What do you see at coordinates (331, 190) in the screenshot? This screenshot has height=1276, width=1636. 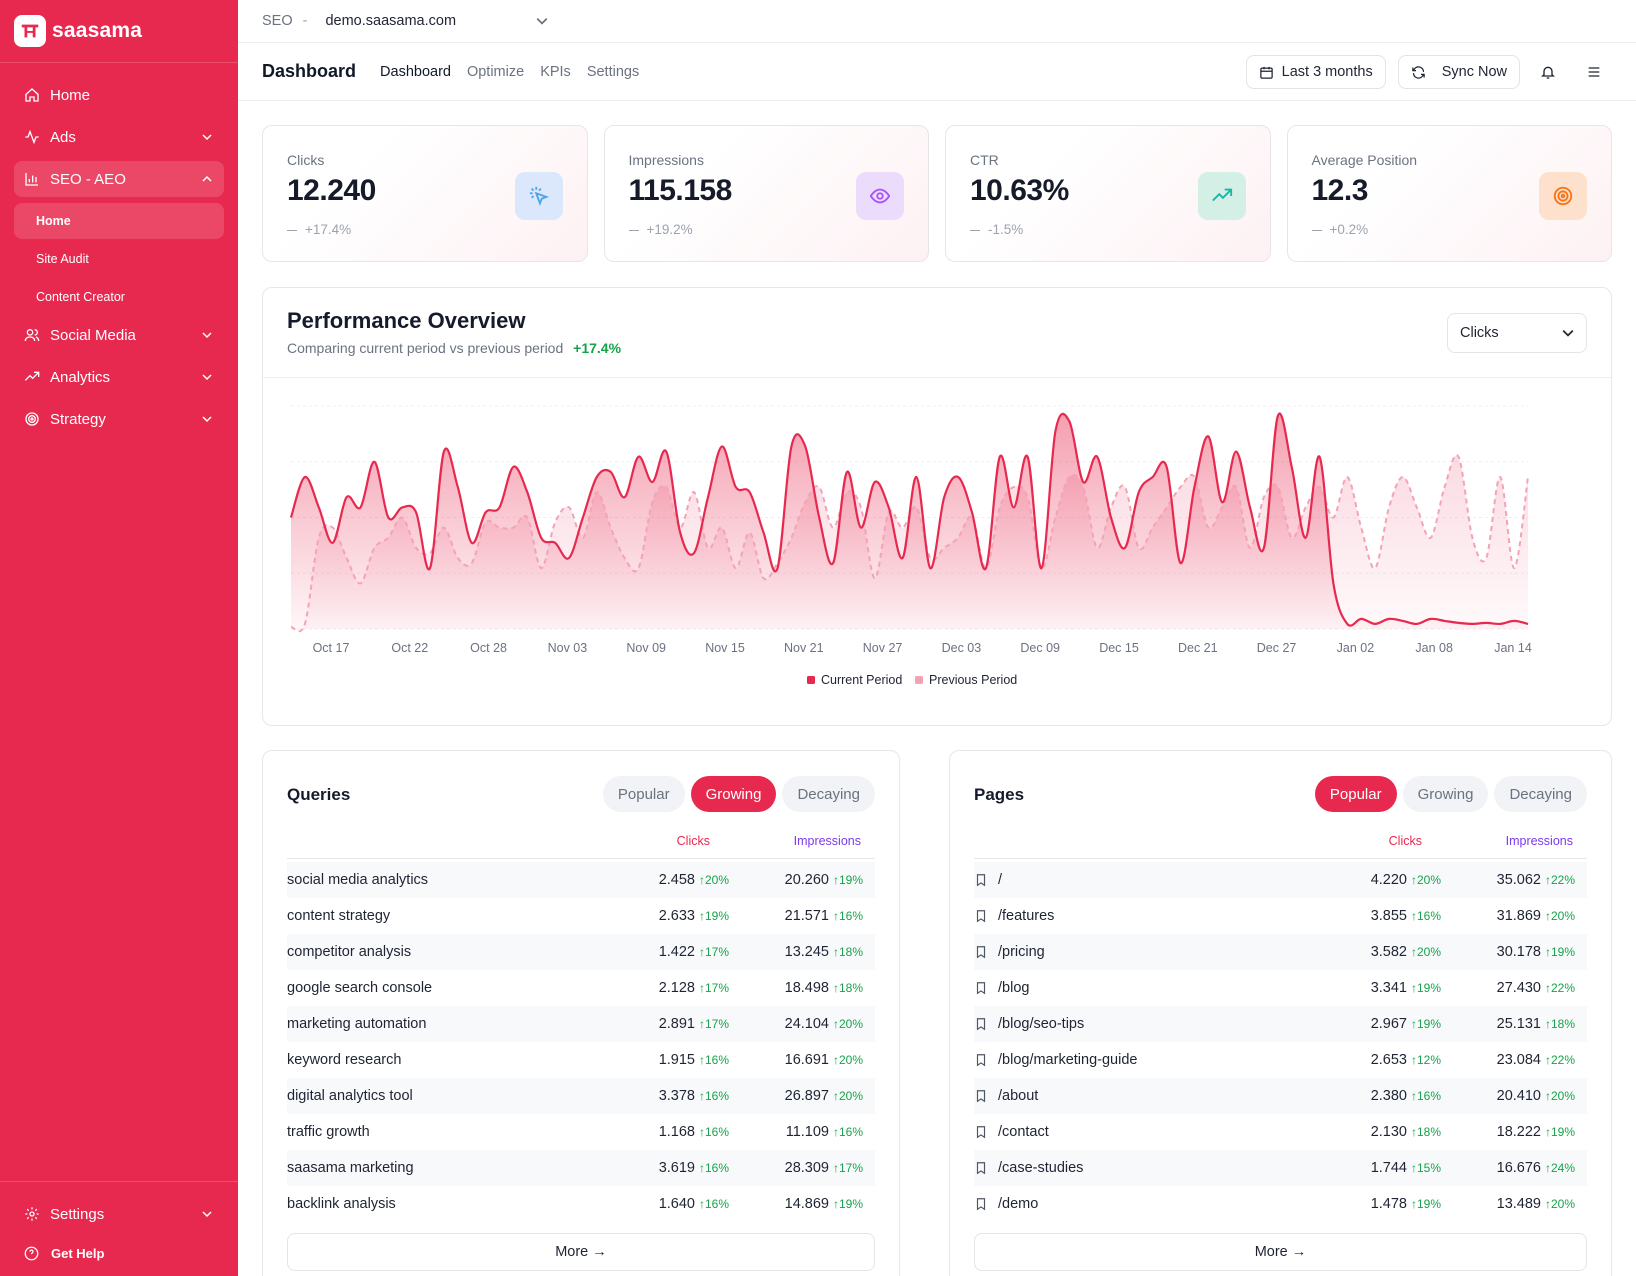 I see `stat-value: 12.240` at bounding box center [331, 190].